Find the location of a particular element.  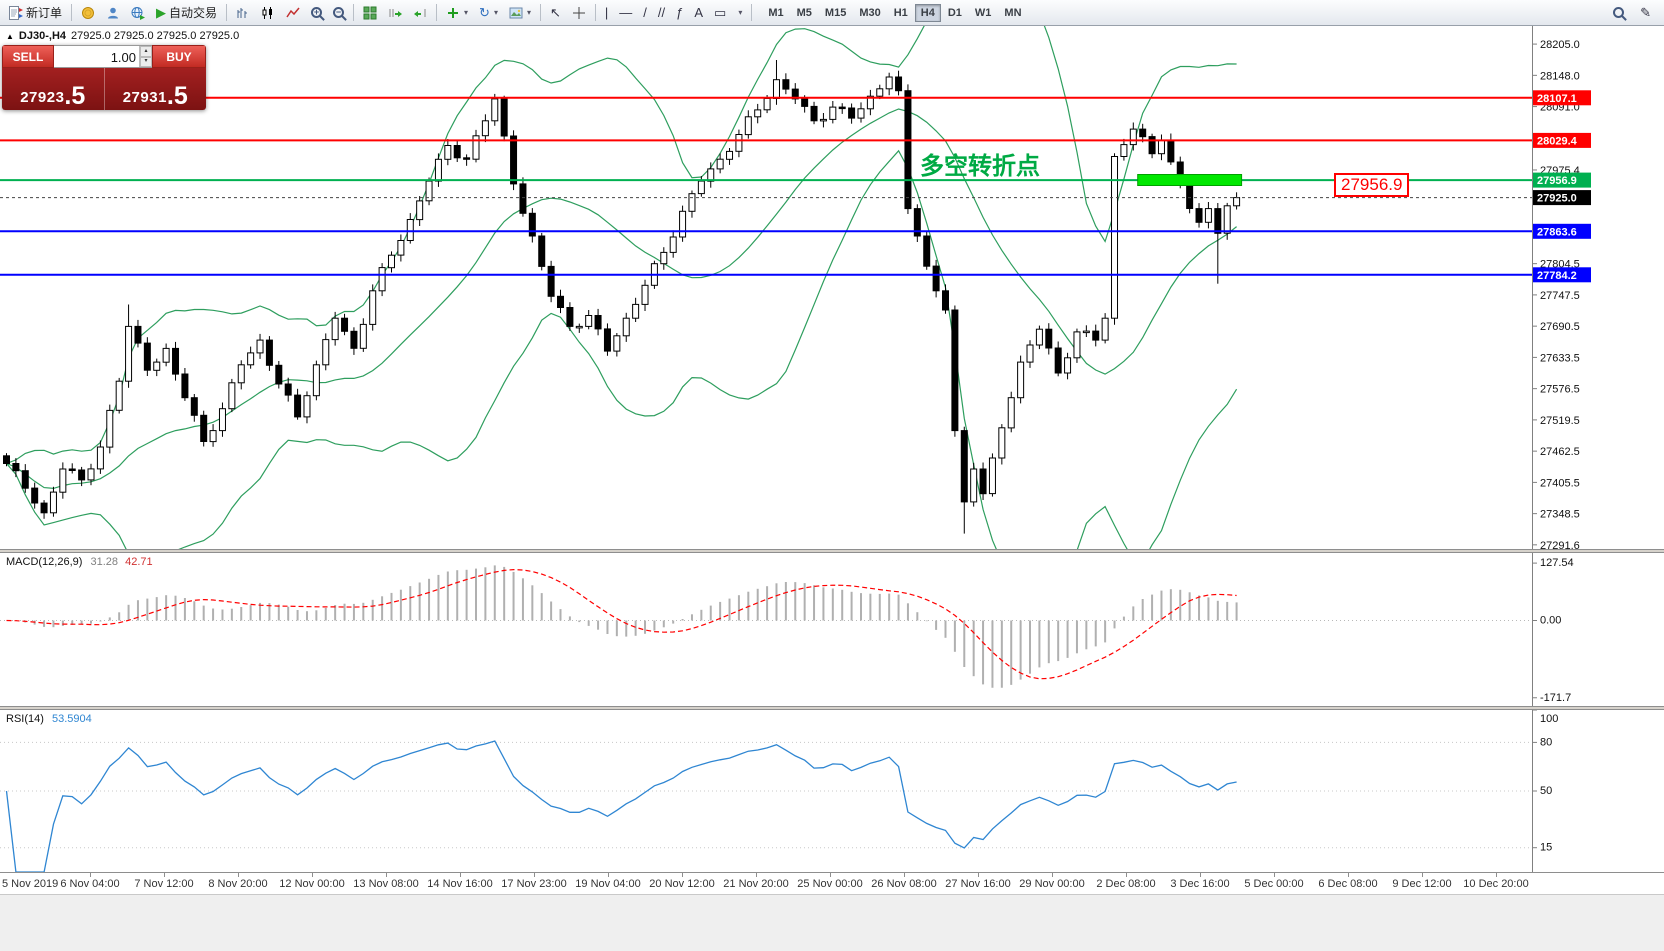

label-icon: ▭ is located at coordinates (720, 12).